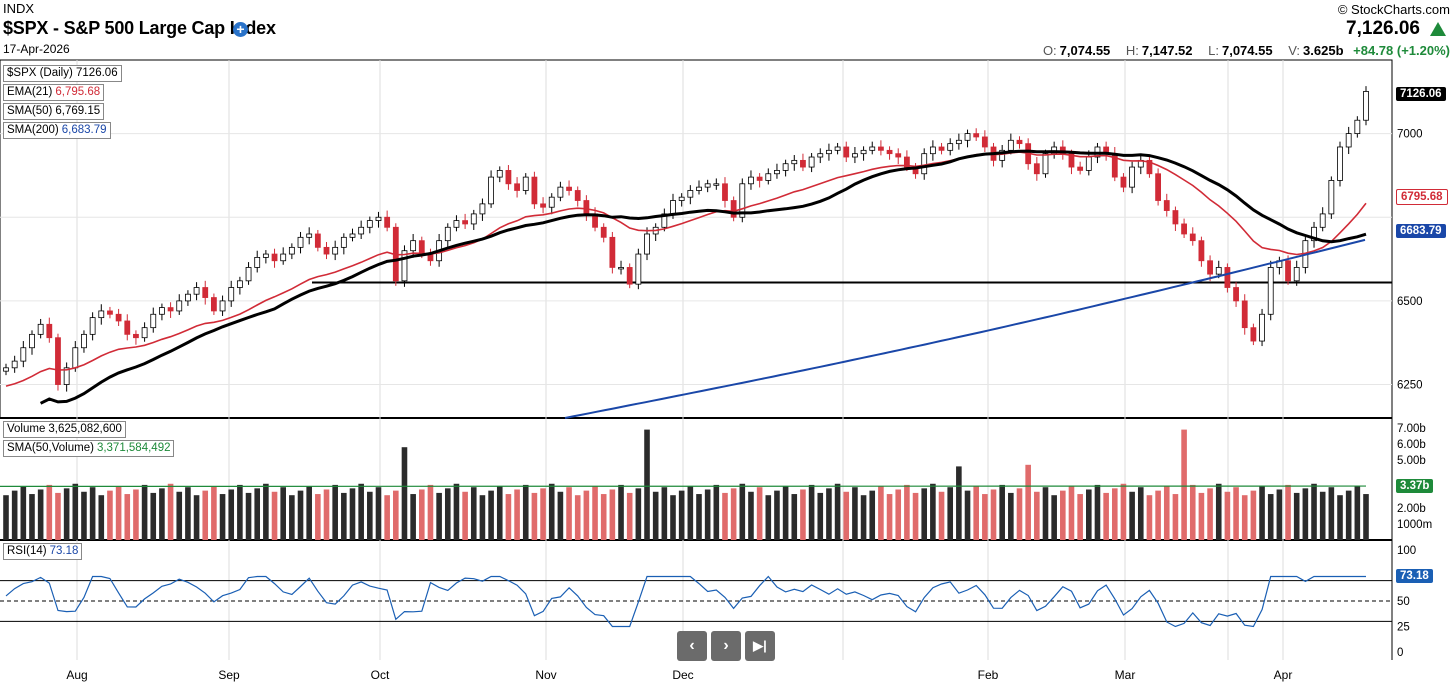 This screenshot has width=1456, height=682. Describe the element at coordinates (33, 130) in the screenshot. I see `sma200-legend-label: SMA(200)` at that location.